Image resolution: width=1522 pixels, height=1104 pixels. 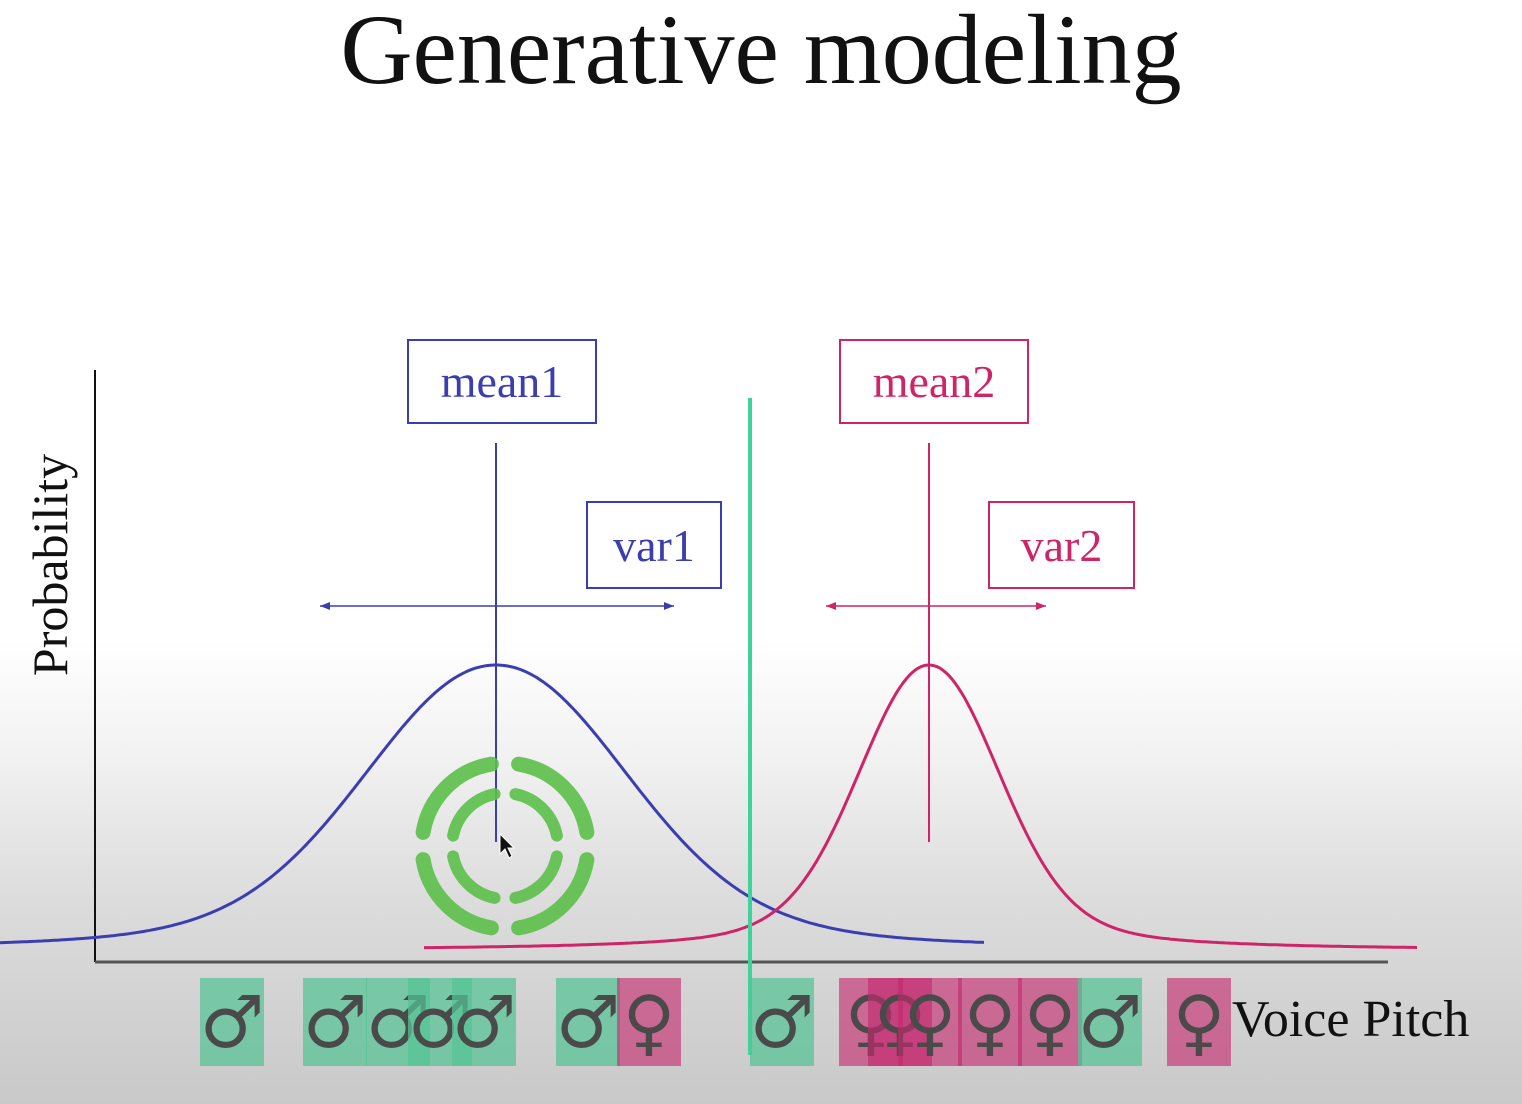 What do you see at coordinates (1351, 1019) in the screenshot?
I see `x-axis-label: Voice Pitch` at bounding box center [1351, 1019].